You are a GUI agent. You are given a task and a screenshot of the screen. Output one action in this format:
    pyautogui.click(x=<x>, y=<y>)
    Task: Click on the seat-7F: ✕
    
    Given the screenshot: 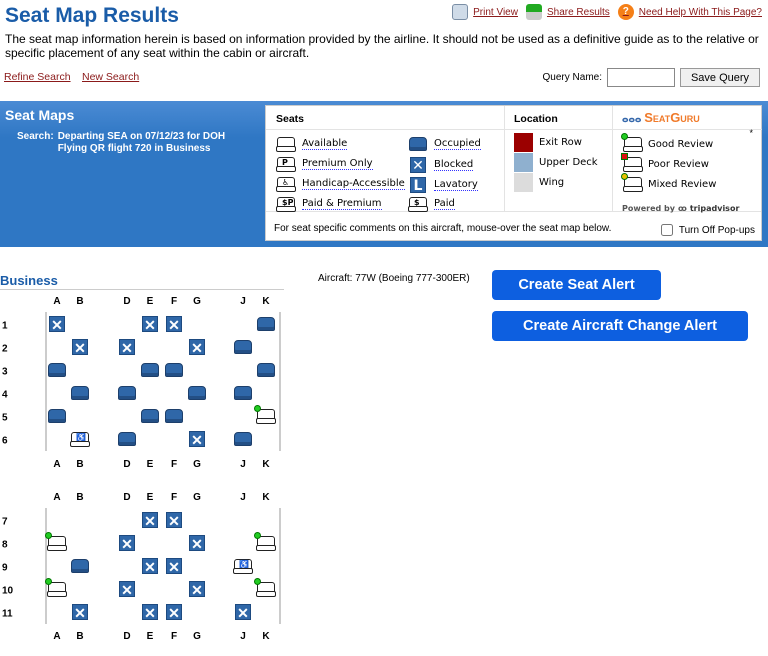 What is the action you would take?
    pyautogui.click(x=174, y=520)
    